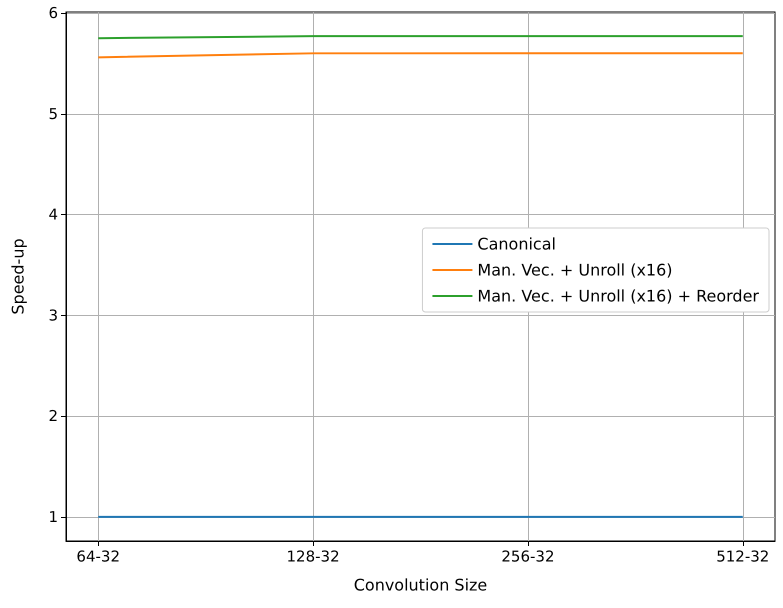  Describe the element at coordinates (618, 296) in the screenshot. I see `legend-label: Man. Vec. + Unroll (x16) + Reorder` at that location.